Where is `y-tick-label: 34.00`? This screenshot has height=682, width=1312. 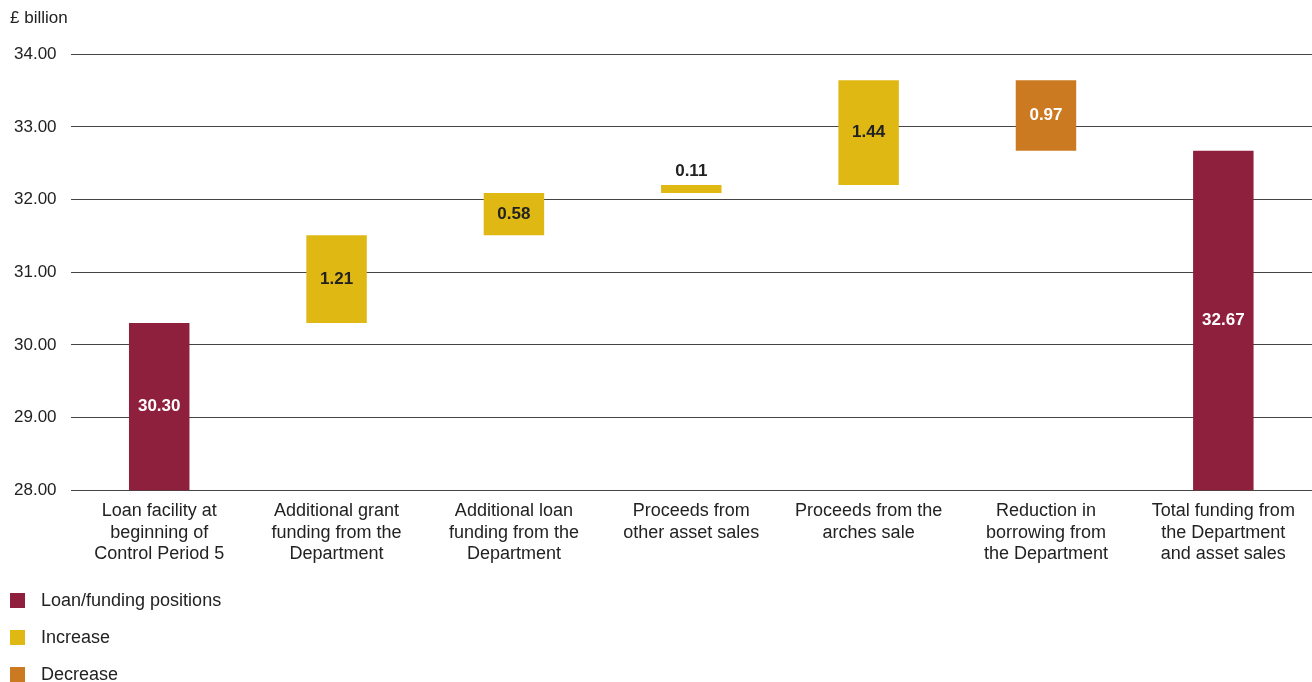 y-tick-label: 34.00 is located at coordinates (35, 53).